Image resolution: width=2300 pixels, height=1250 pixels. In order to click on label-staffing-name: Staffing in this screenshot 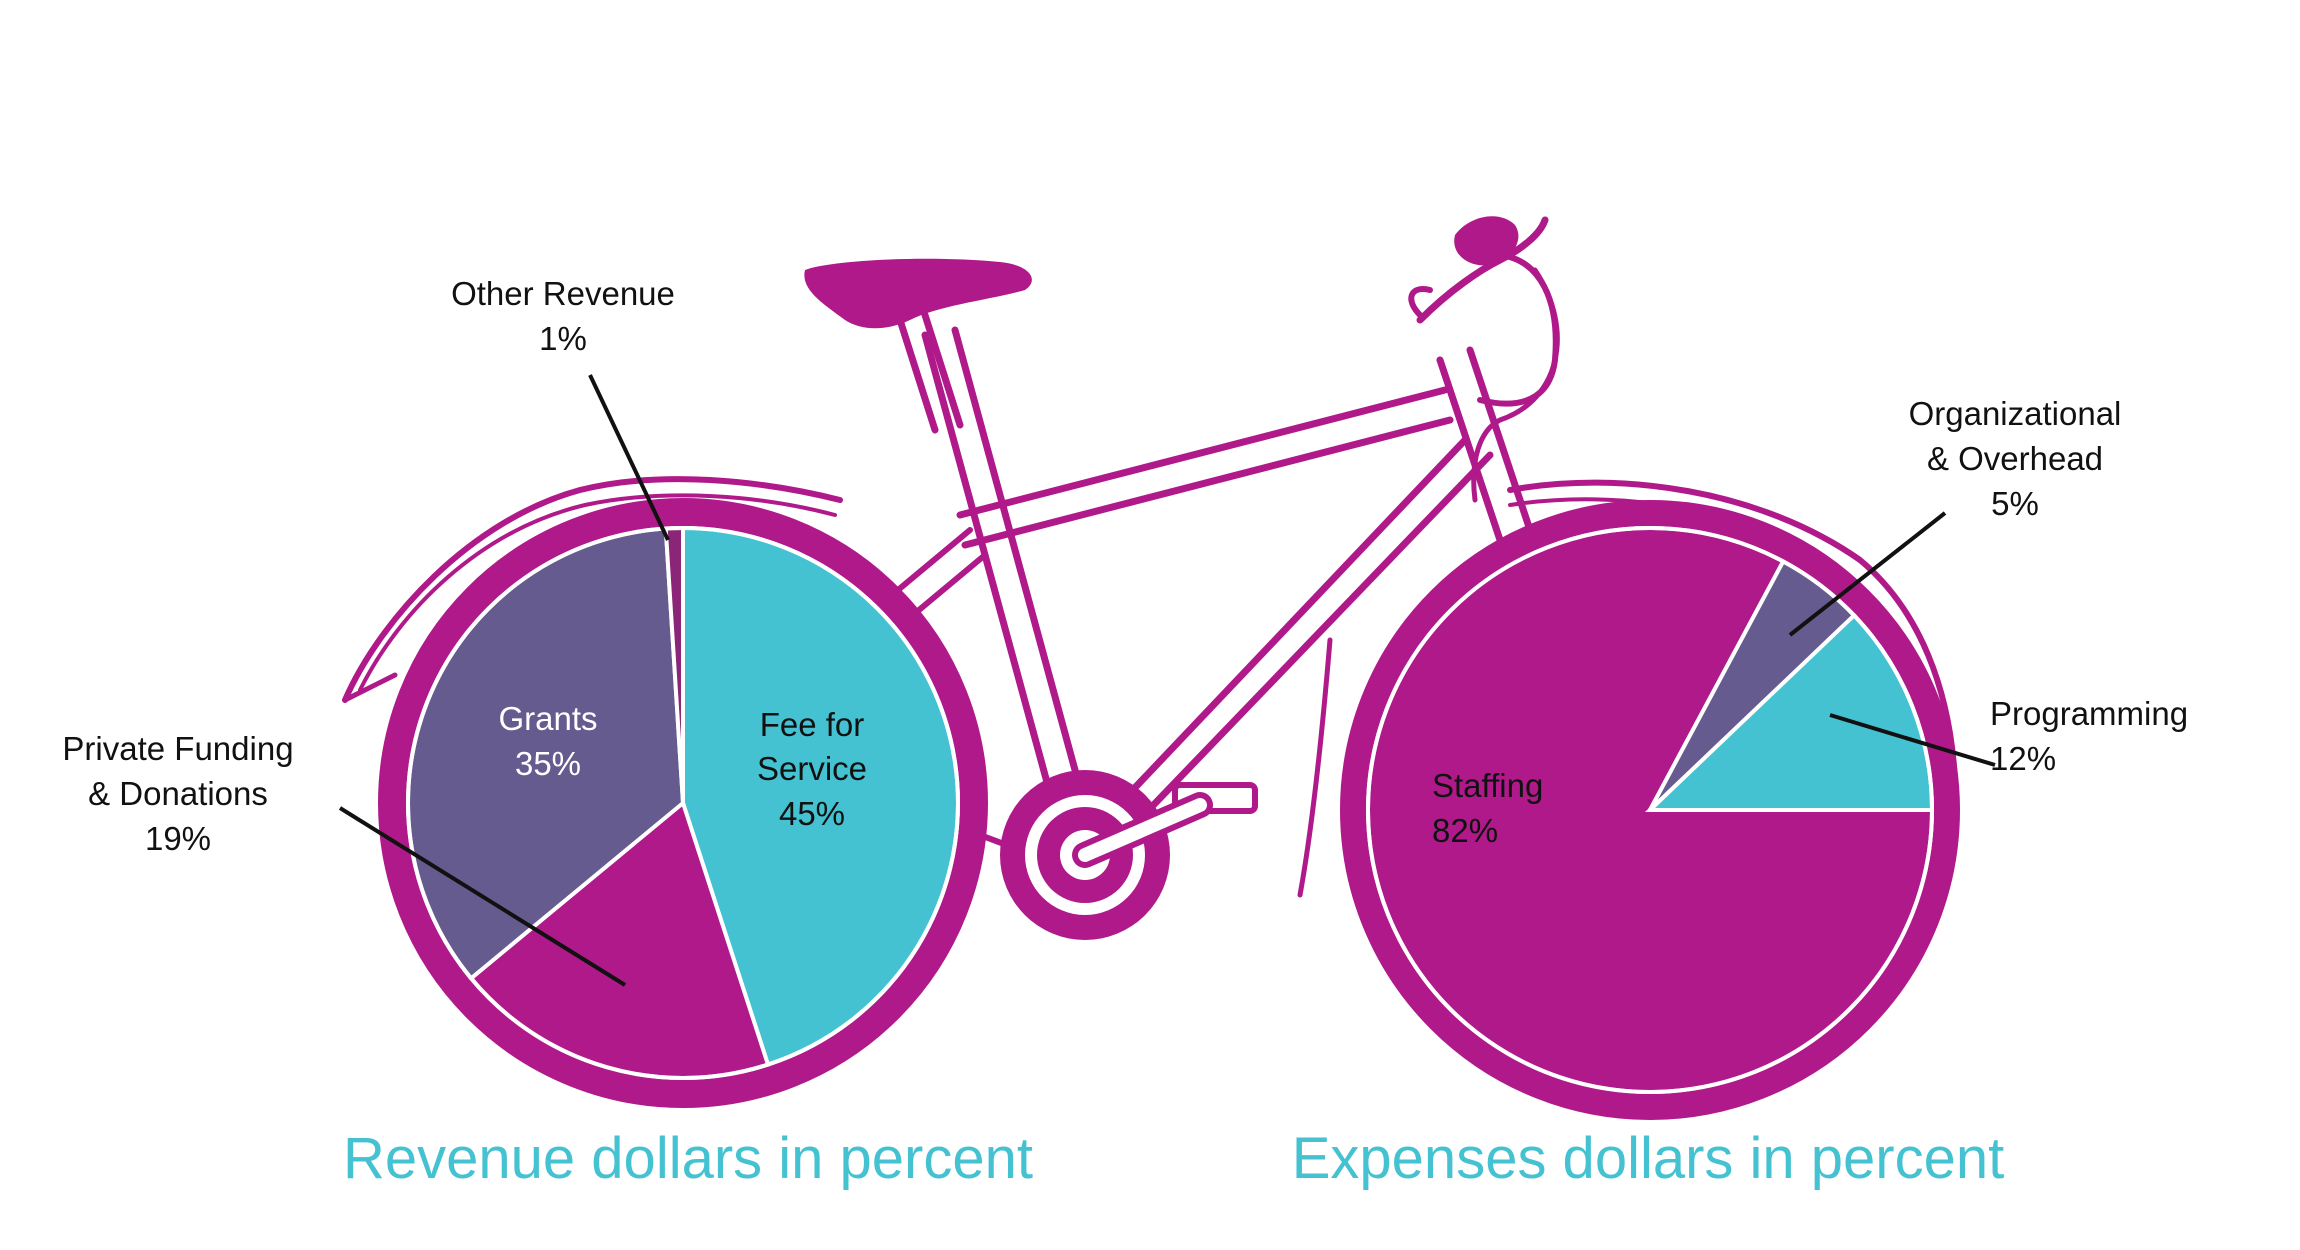, I will do `click(1487, 785)`.